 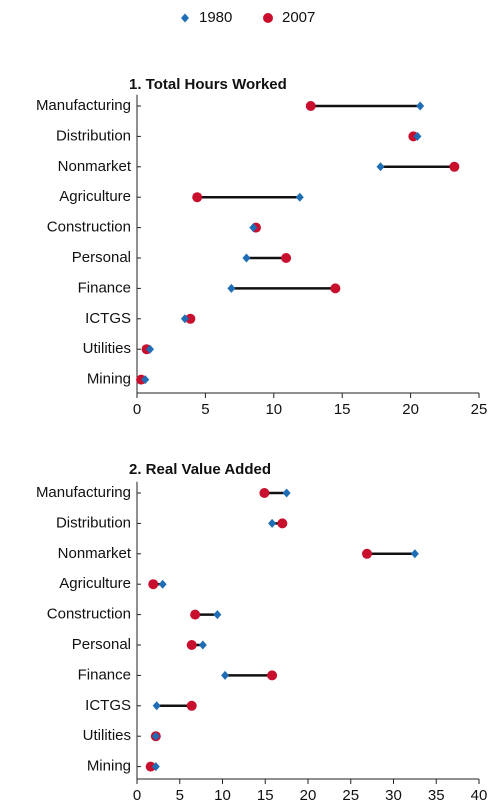 I want to click on legend-label: 2007, so click(x=298, y=17).